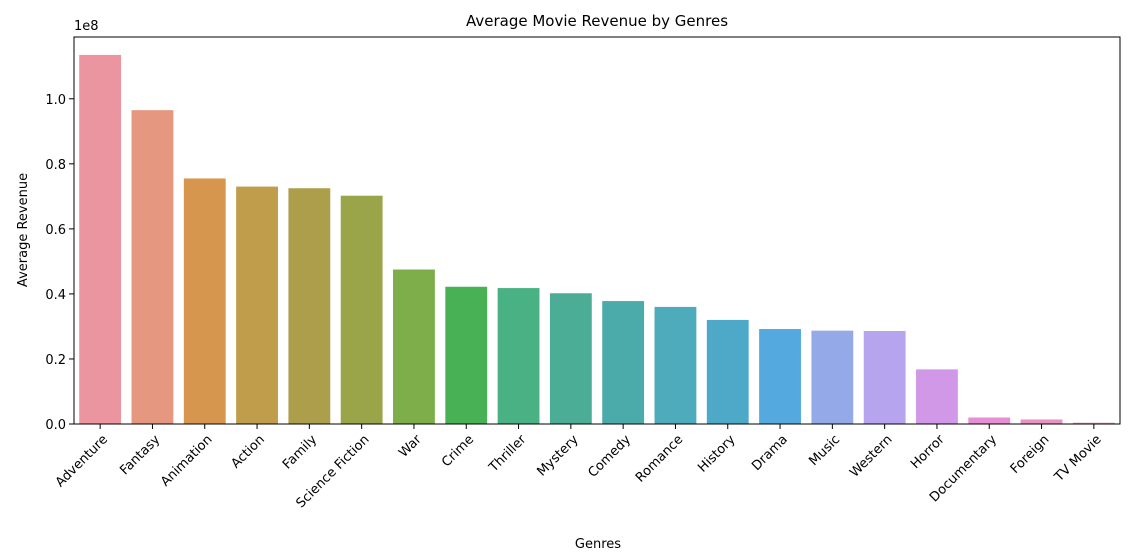 The image size is (1138, 559). I want to click on bar-mystery, so click(570, 358).